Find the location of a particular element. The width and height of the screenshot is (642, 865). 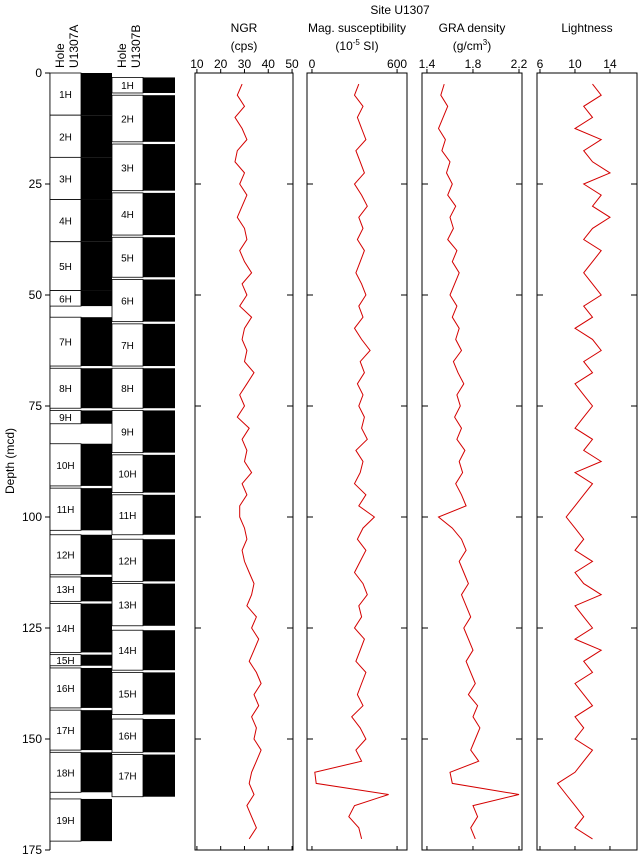

core: 10H is located at coordinates (143, 473).